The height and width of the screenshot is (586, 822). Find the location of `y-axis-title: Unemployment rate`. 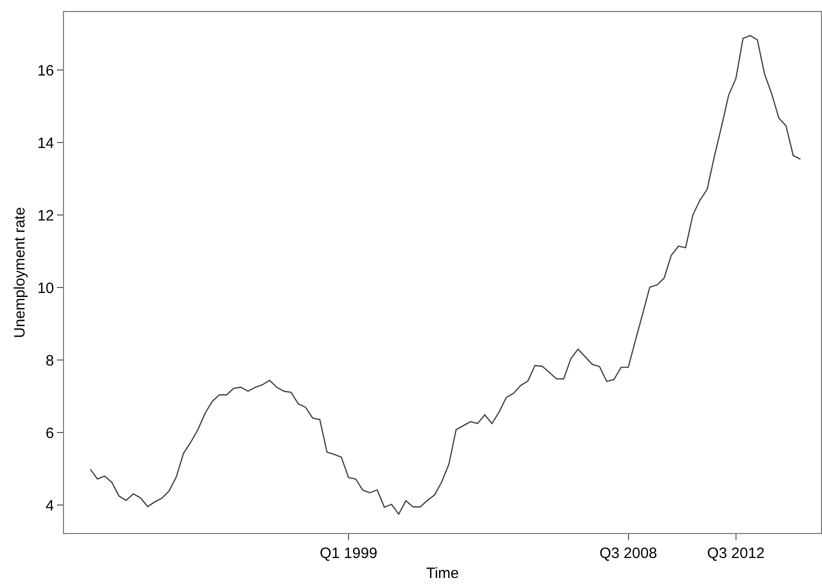

y-axis-title: Unemployment rate is located at coordinates (20, 272).